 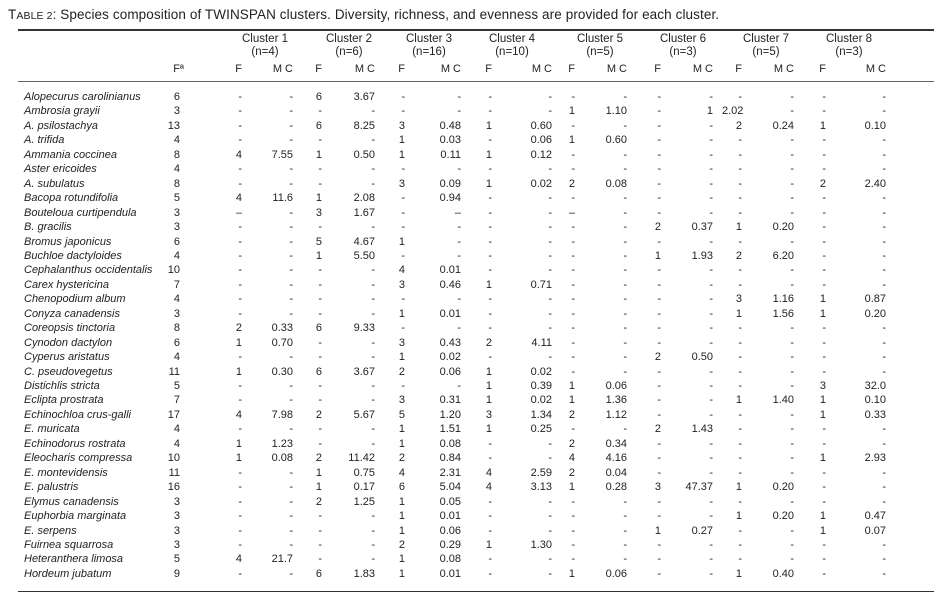 I want to click on caption-label-rest: able 2, so click(x=34, y=16).